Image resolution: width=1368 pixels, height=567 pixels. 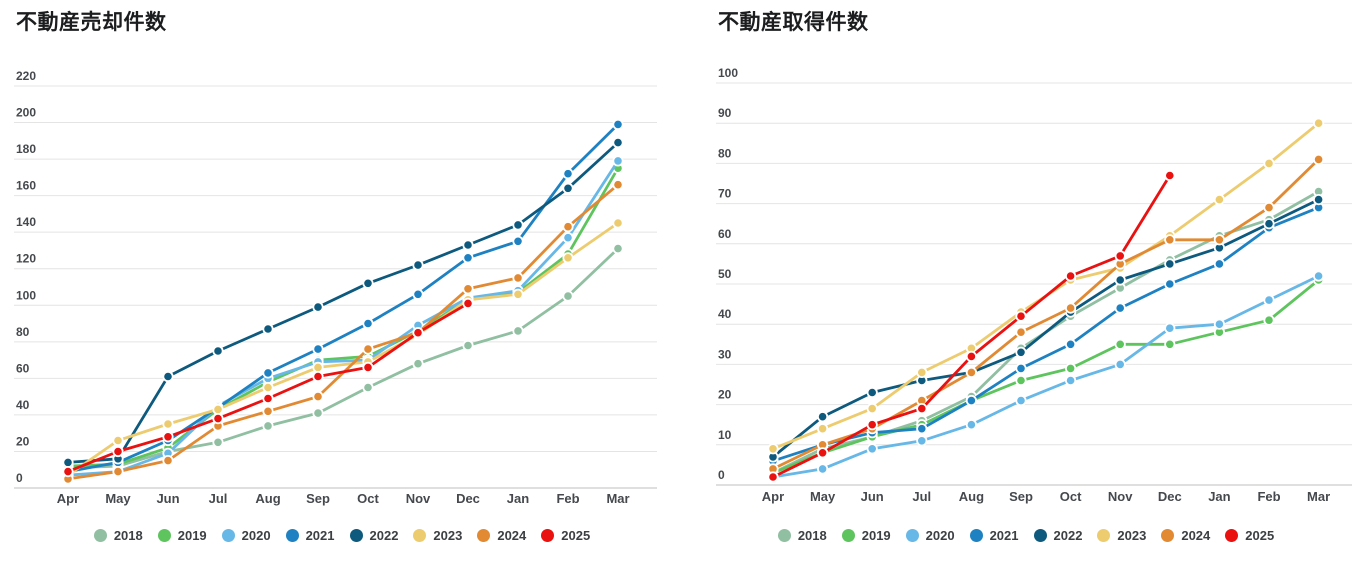 What do you see at coordinates (1219, 496) in the screenshot?
I see `x-tick-label-jan: Jan` at bounding box center [1219, 496].